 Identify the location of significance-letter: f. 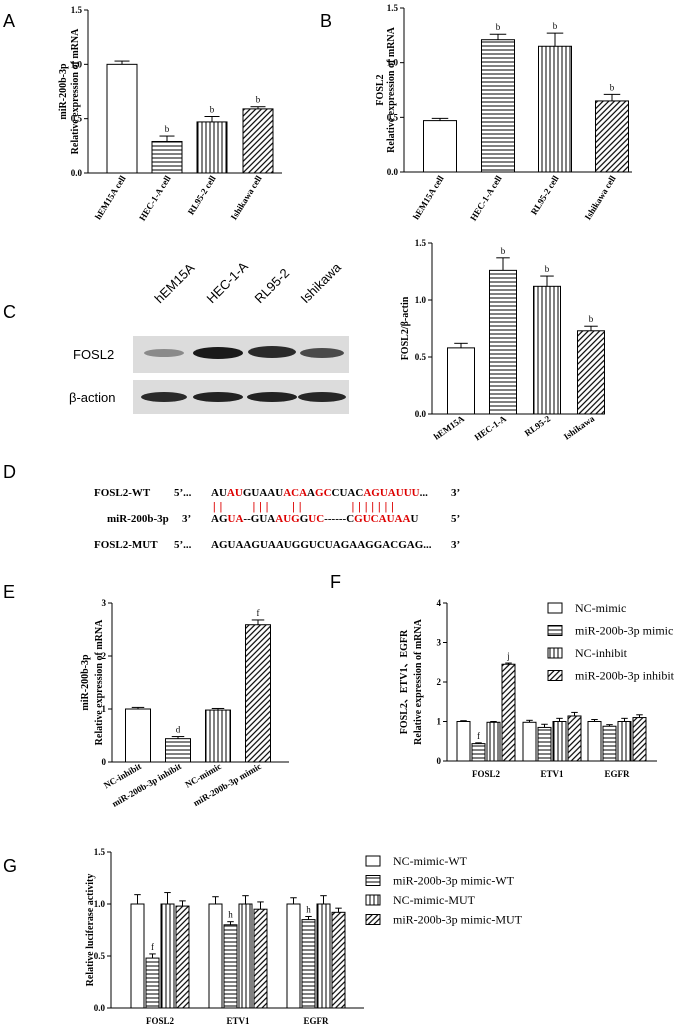
(152, 947).